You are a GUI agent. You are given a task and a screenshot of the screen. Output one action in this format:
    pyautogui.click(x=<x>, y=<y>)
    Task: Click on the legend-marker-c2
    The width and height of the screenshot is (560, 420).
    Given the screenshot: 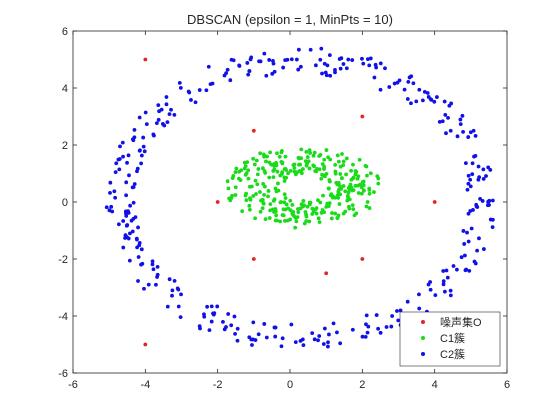 What is the action you would take?
    pyautogui.click(x=423, y=354)
    